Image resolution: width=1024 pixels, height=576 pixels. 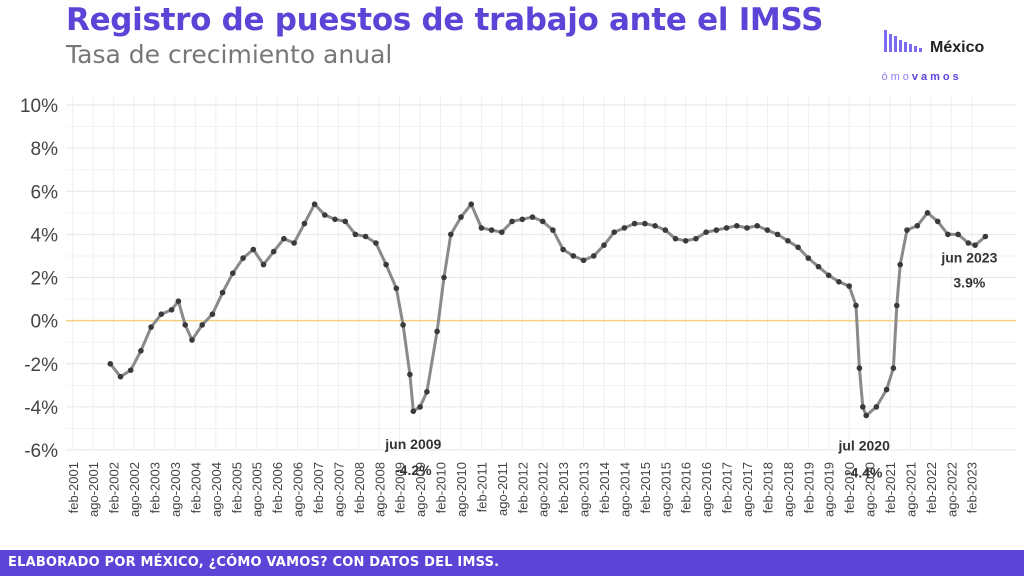 I want to click on y-tick-label: 4%, so click(x=45, y=235).